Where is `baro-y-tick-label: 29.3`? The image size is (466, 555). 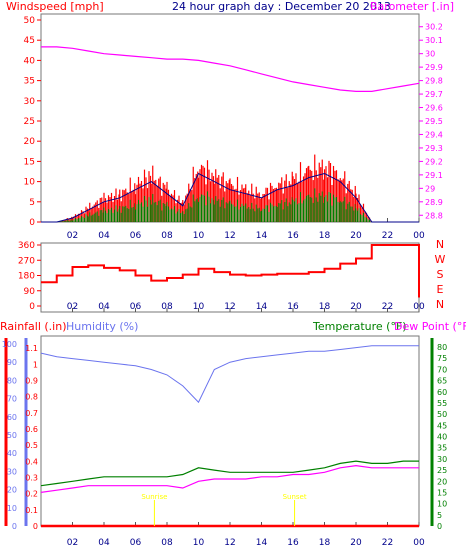 baro-y-tick-label: 29.3 is located at coordinates (434, 148).